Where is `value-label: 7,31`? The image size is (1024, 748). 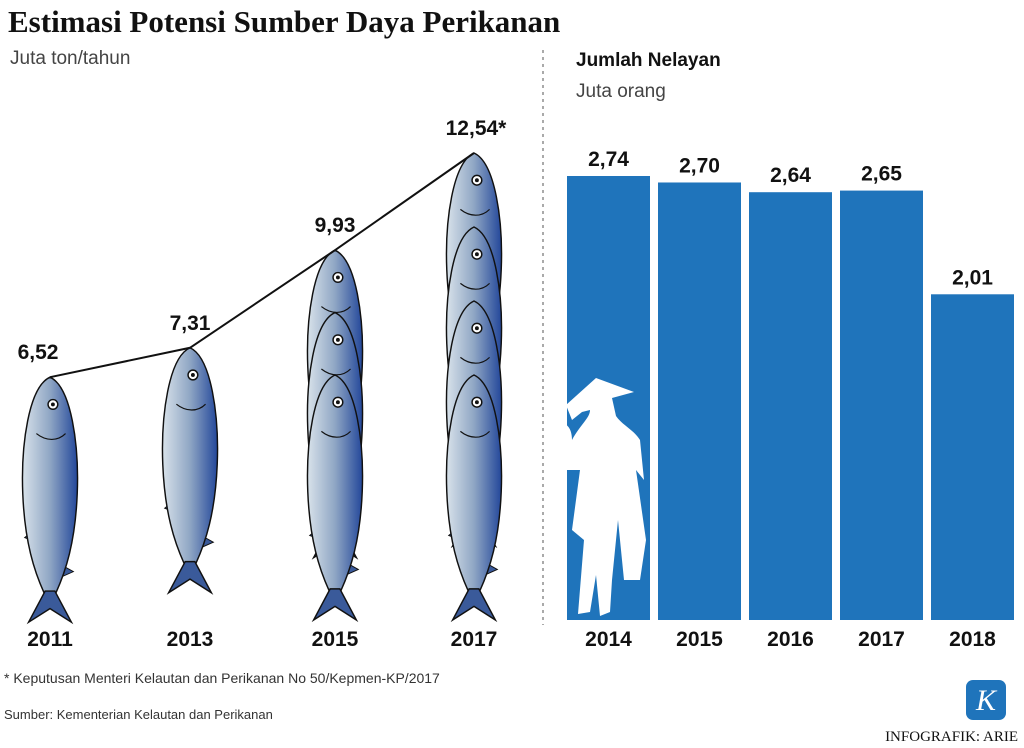
value-label: 7,31 is located at coordinates (190, 323).